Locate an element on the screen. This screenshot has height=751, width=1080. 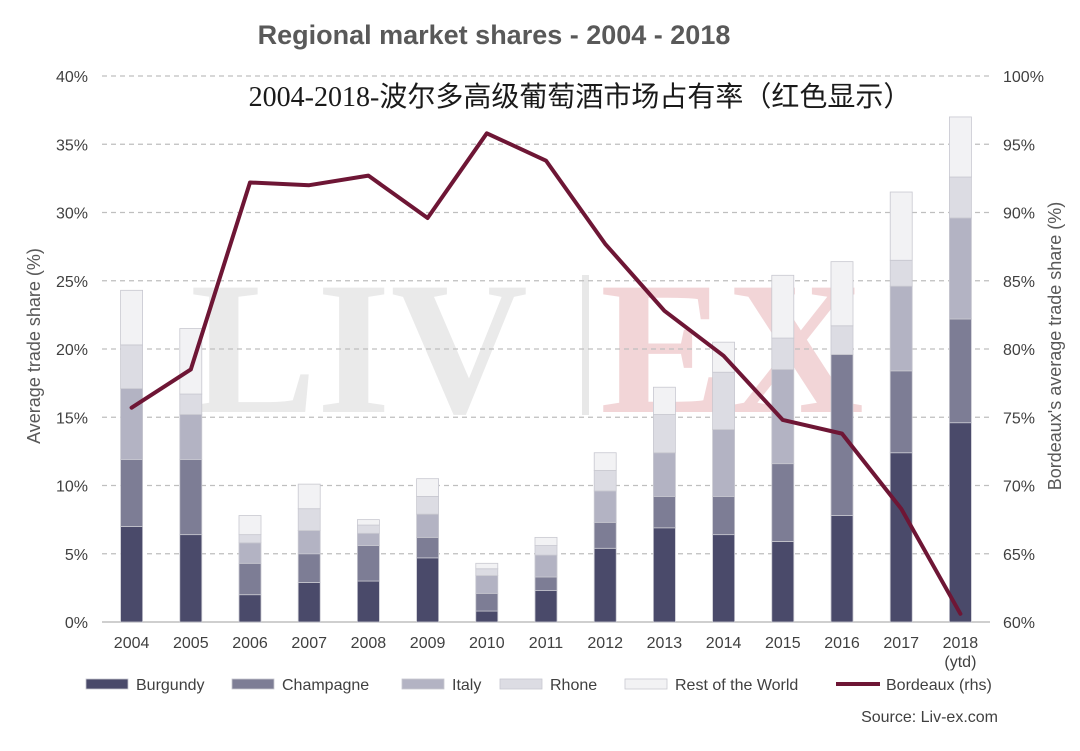
y-tick-label: 40% is located at coordinates (72, 77).